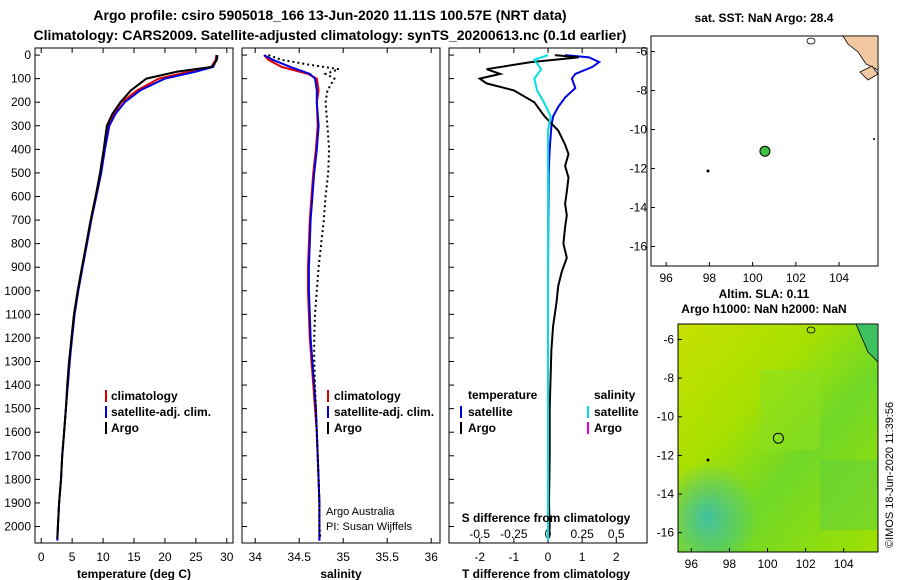 This screenshot has height=580, width=900. Describe the element at coordinates (482, 428) in the screenshot. I see `legend-t-argo: Argo` at that location.